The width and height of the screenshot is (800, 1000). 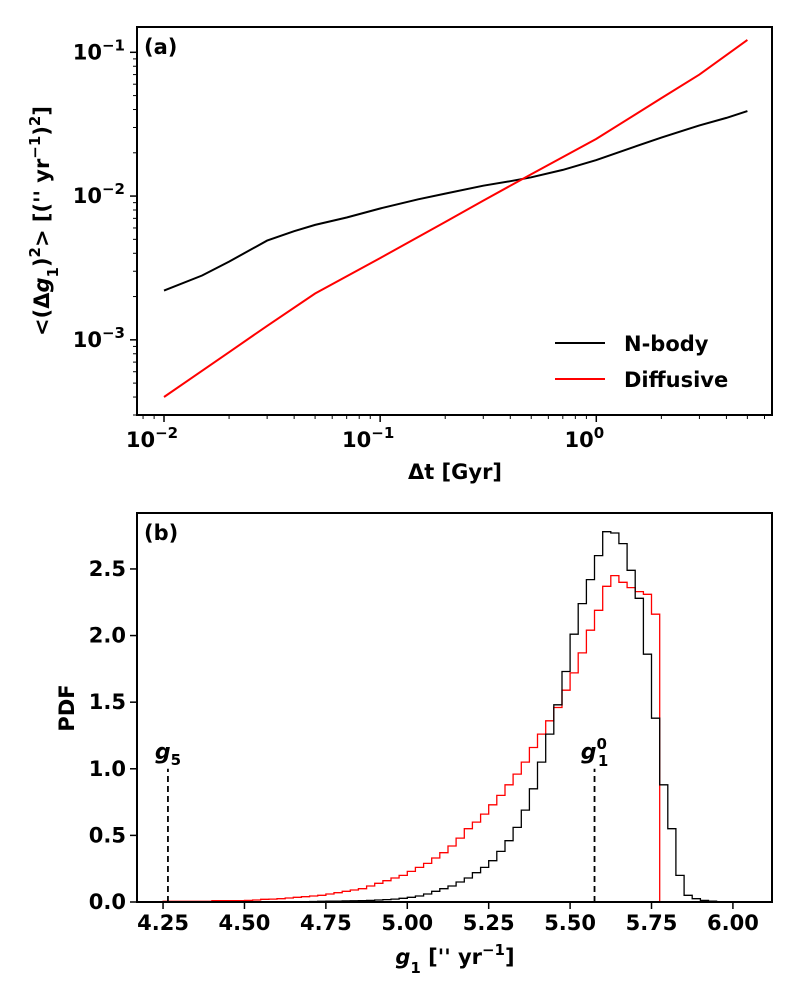 What do you see at coordinates (107, 569) in the screenshot?
I see `y-tick-label: 2.5` at bounding box center [107, 569].